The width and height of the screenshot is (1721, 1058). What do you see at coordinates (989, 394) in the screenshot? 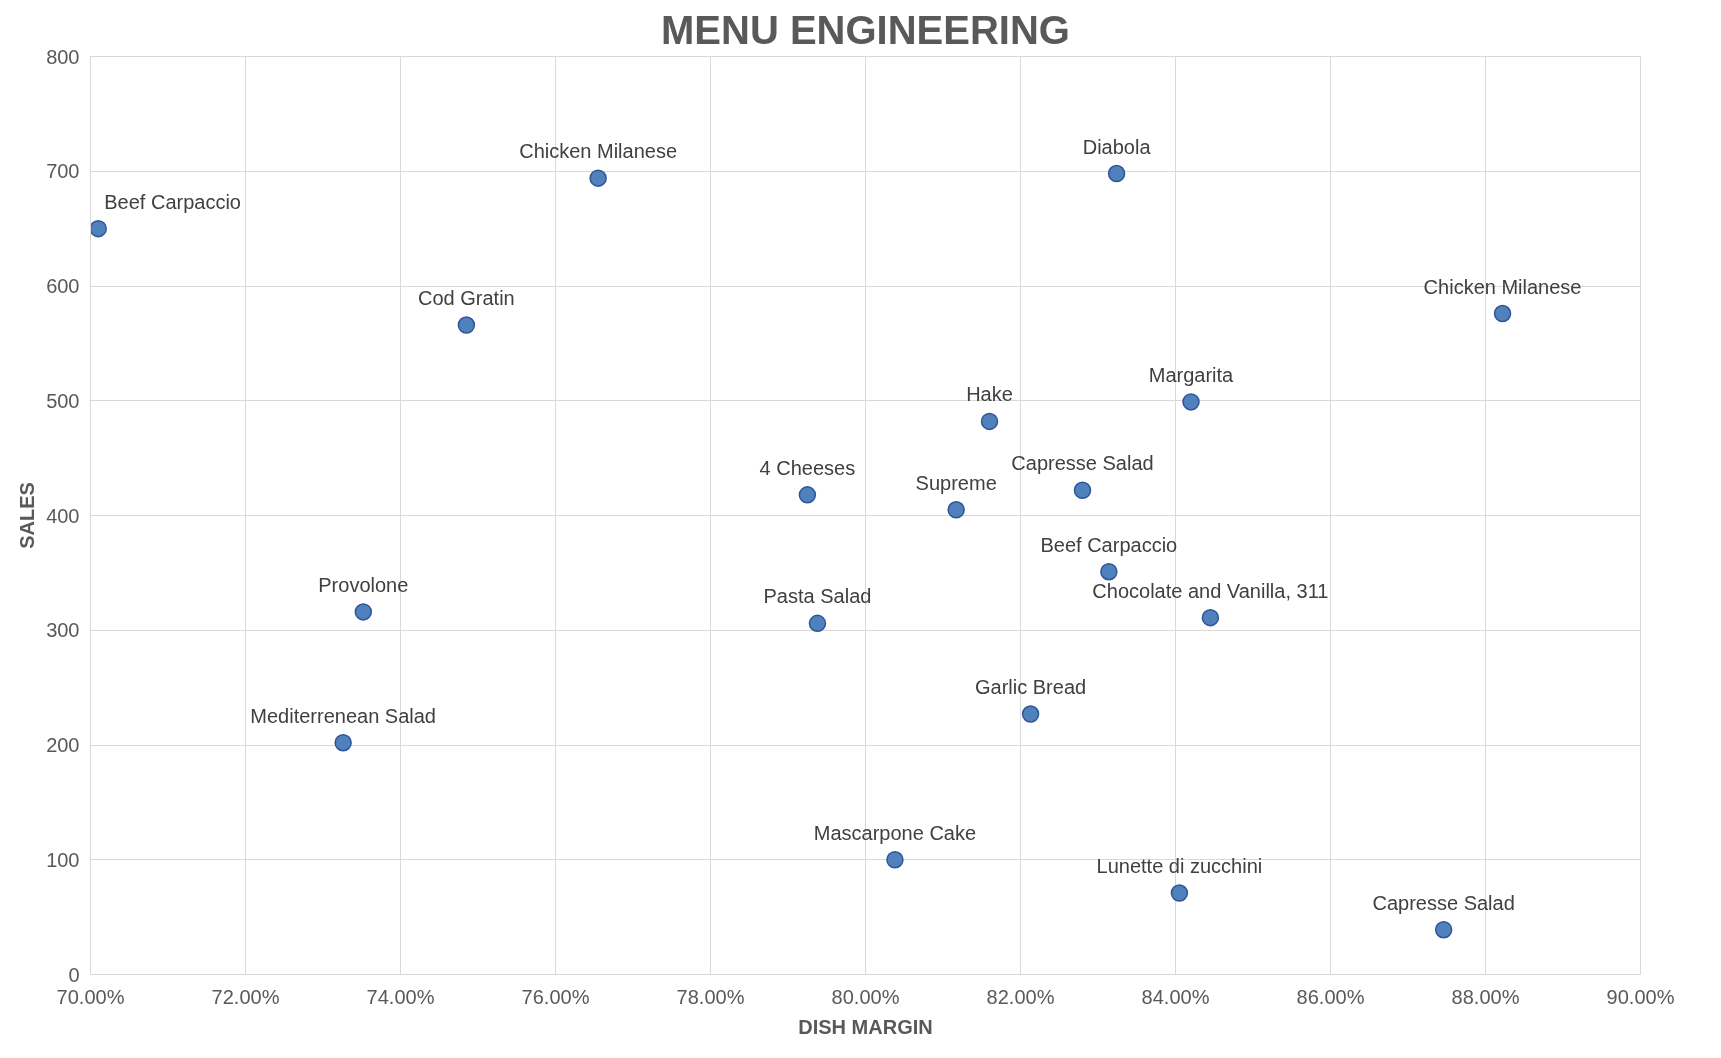
I see `annotation: Hake` at bounding box center [989, 394].